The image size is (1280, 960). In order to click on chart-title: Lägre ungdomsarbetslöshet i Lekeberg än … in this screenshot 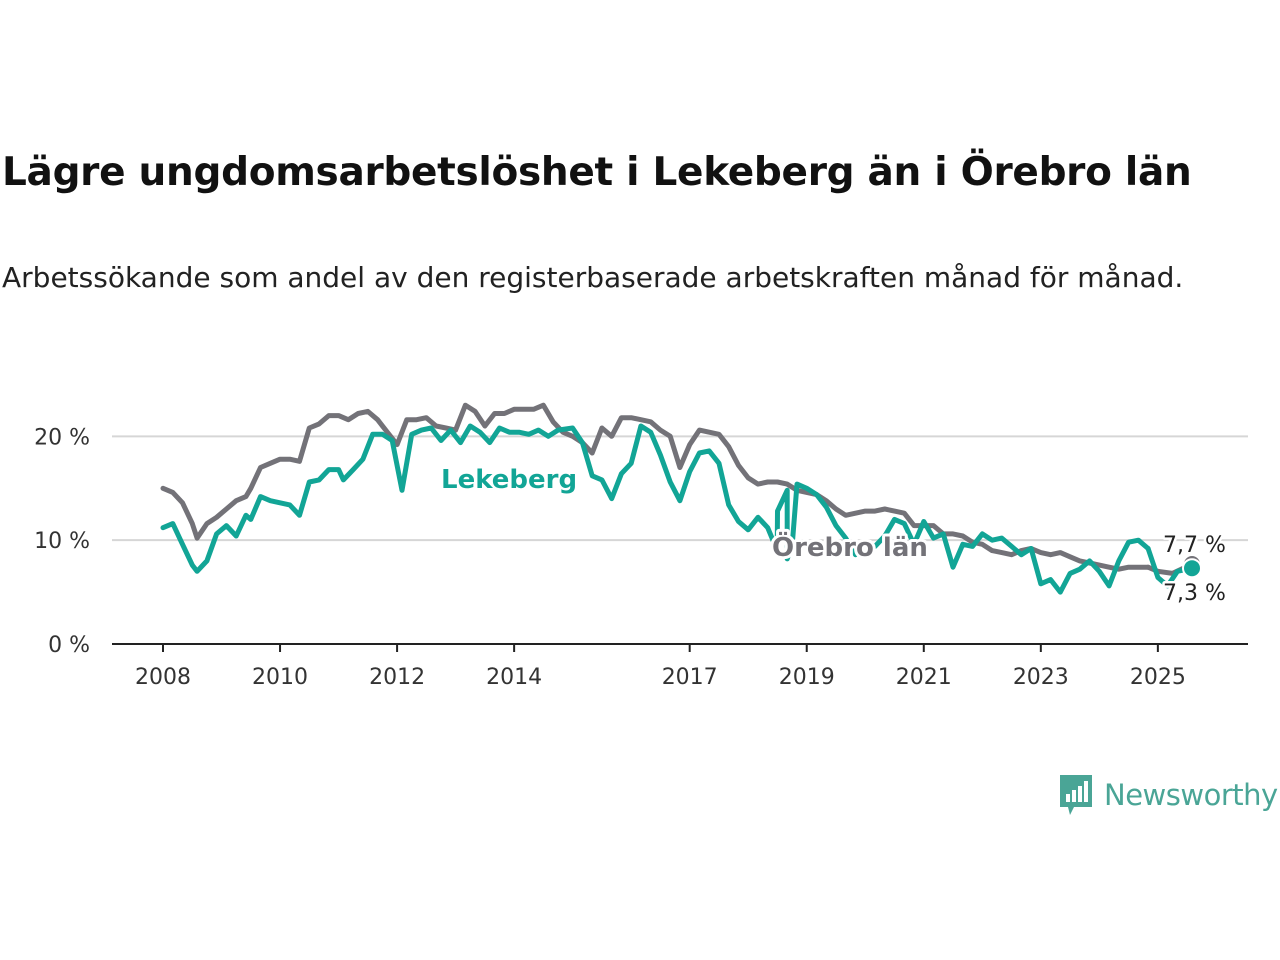, I will do `click(597, 172)`.